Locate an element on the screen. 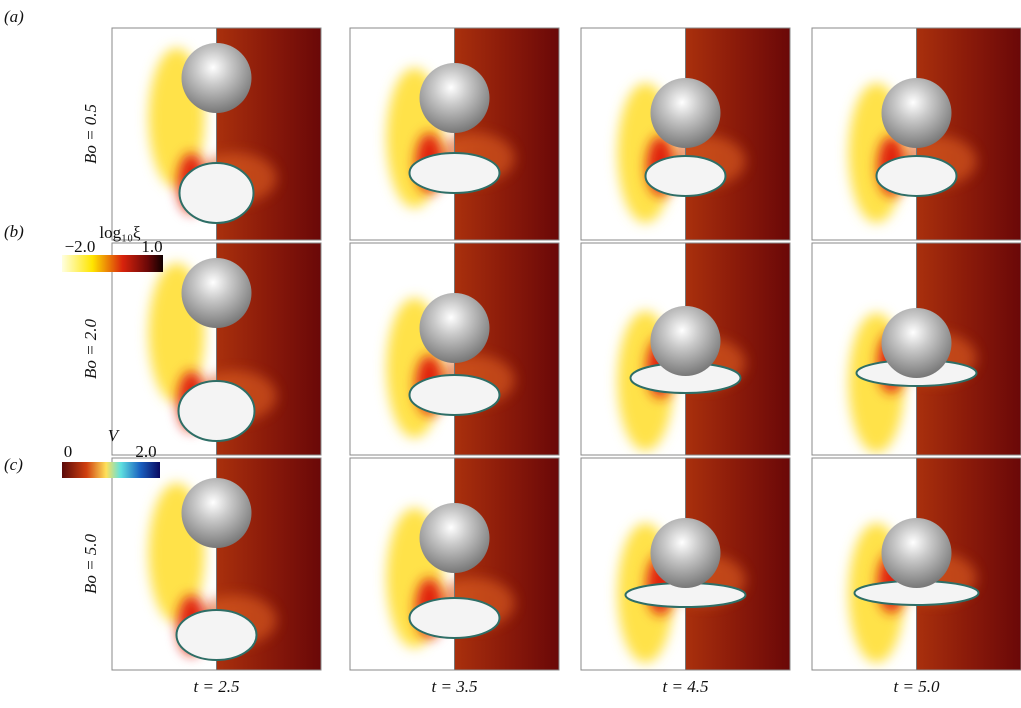 This screenshot has width=1021, height=708. row-label: Bo = 0.5 is located at coordinates (90, 134).